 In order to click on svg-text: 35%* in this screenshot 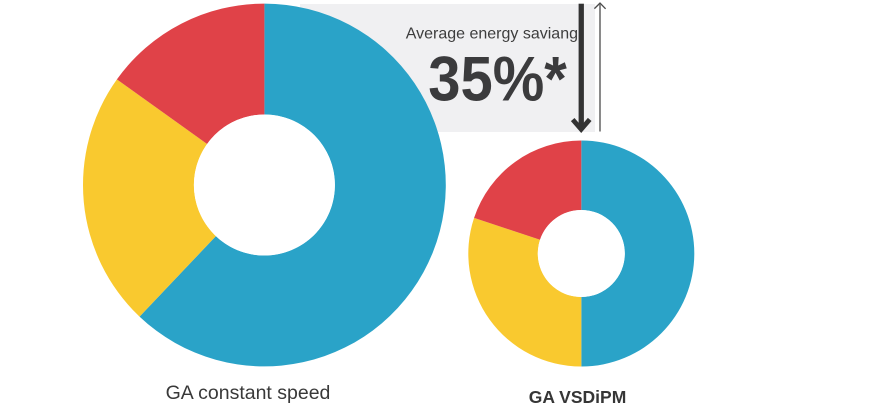, I will do `click(497, 78)`.